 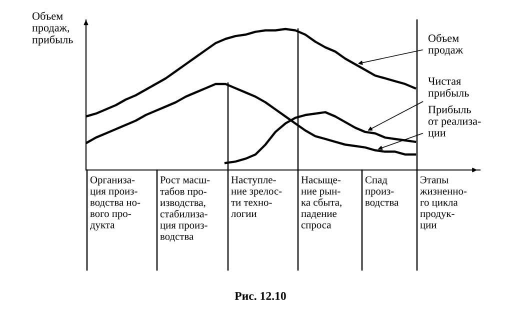 I want to click on text: Чистая прибыль, so click(x=448, y=88).